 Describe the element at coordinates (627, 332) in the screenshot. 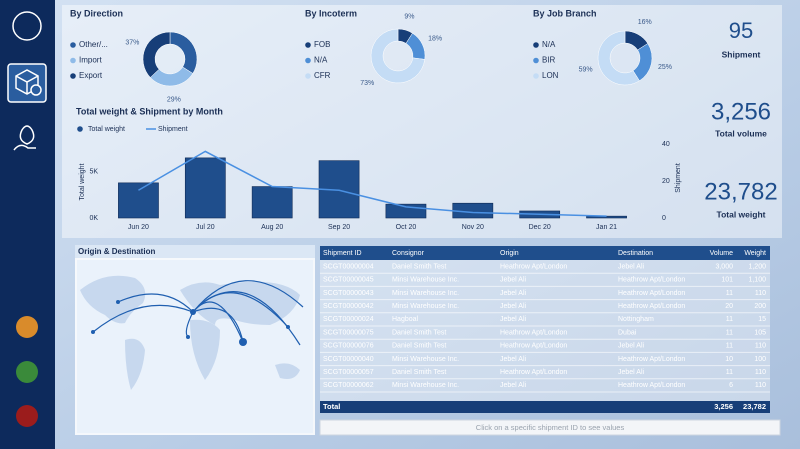

I see `table-cell: Dubai` at that location.